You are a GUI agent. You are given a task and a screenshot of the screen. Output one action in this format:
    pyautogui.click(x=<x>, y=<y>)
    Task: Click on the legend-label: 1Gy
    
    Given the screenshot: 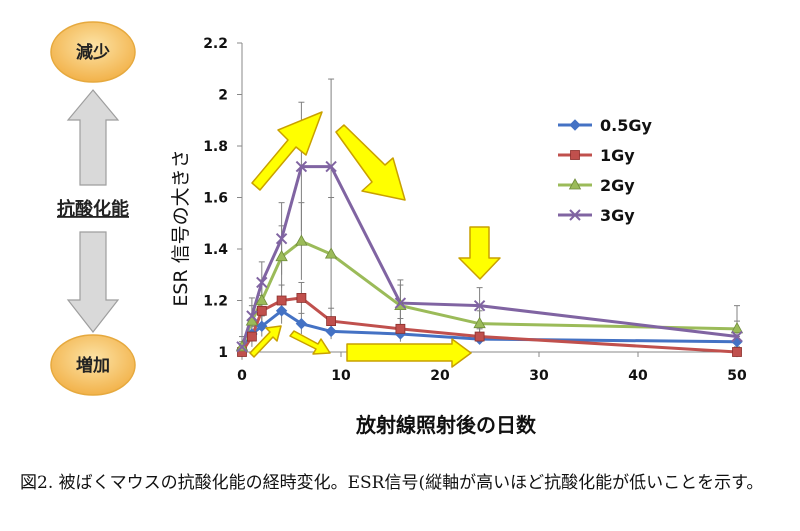 What is the action you would take?
    pyautogui.click(x=617, y=155)
    